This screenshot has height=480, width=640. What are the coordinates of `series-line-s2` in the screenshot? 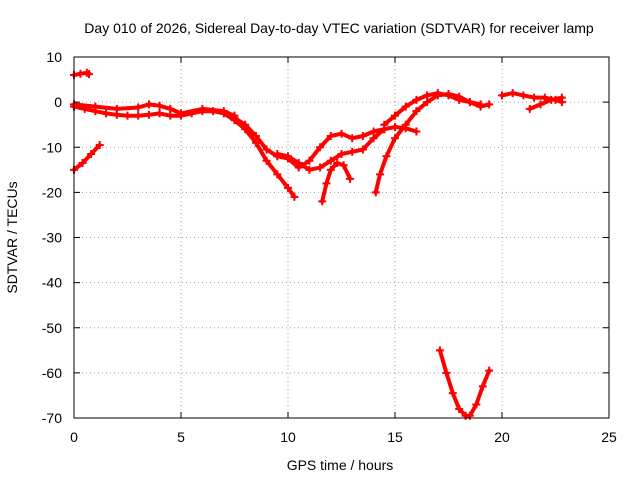 It's located at (184, 151).